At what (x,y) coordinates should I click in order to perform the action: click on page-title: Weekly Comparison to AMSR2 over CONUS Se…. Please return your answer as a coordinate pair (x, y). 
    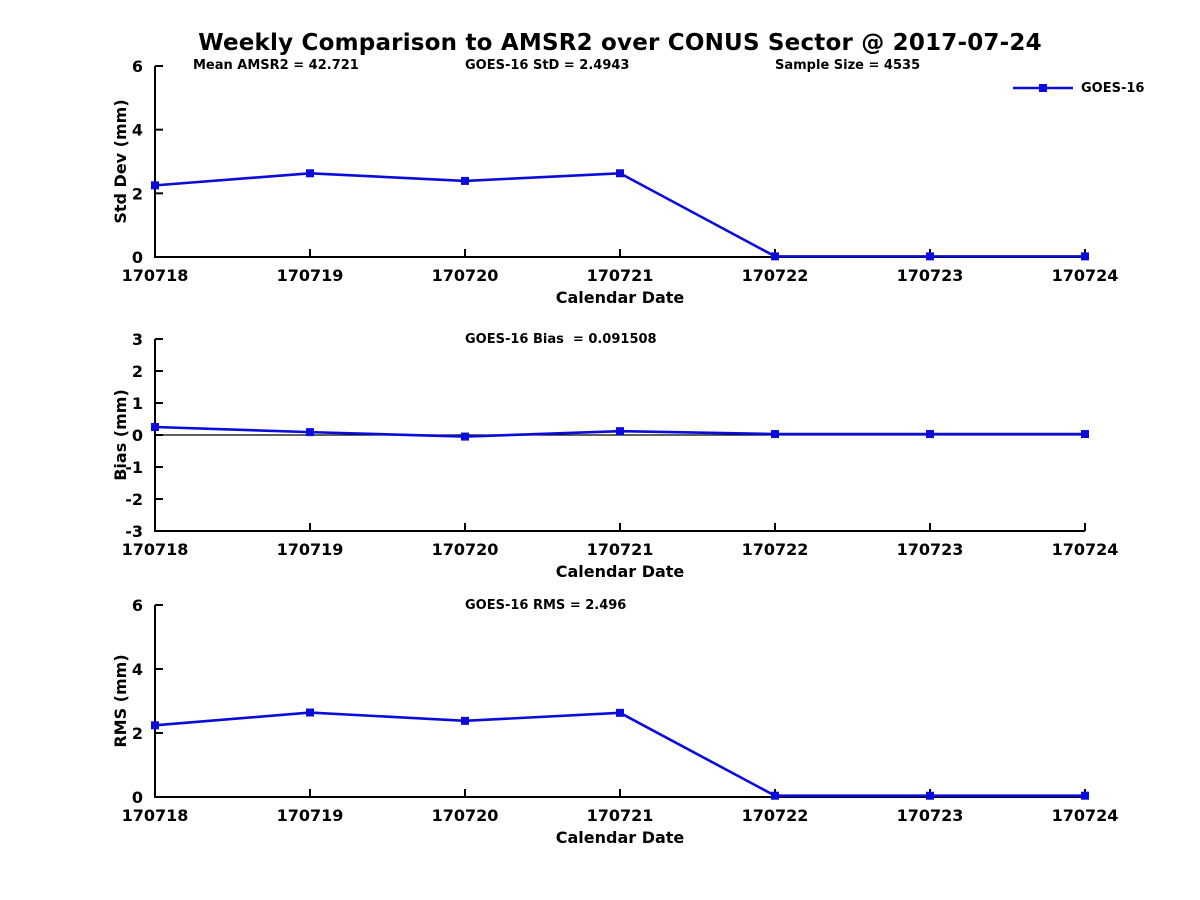
    Looking at the image, I should click on (620, 43).